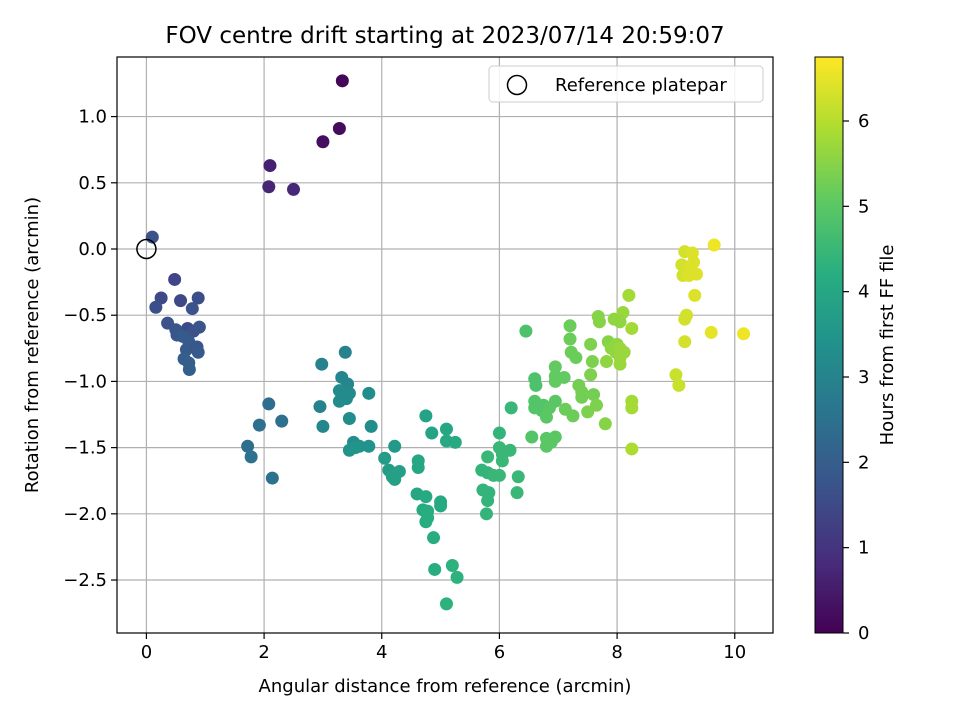 This screenshot has width=960, height=720. Describe the element at coordinates (641, 85) in the screenshot. I see `legend-entry-reference: Reference platepar` at that location.